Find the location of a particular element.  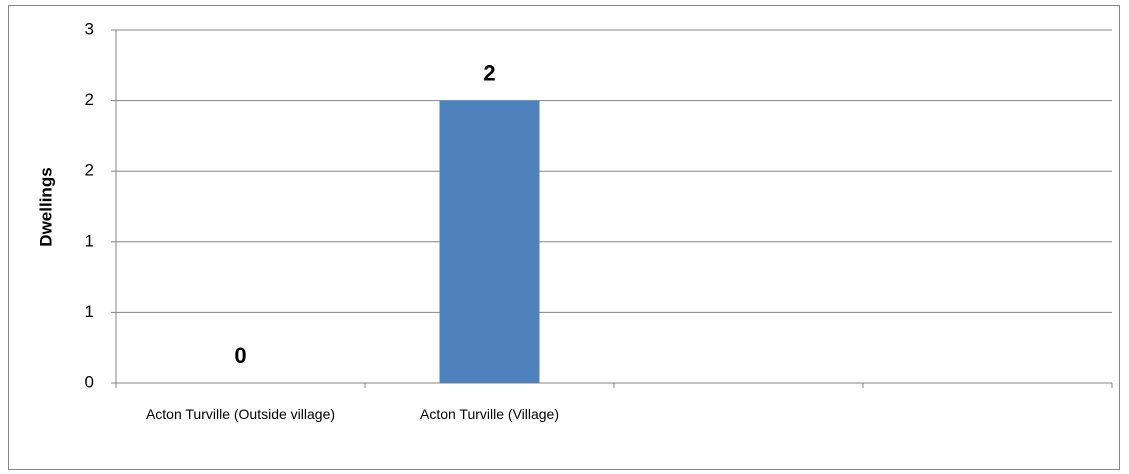

x-tick-label: Acton Turville (Village) is located at coordinates (489, 414).